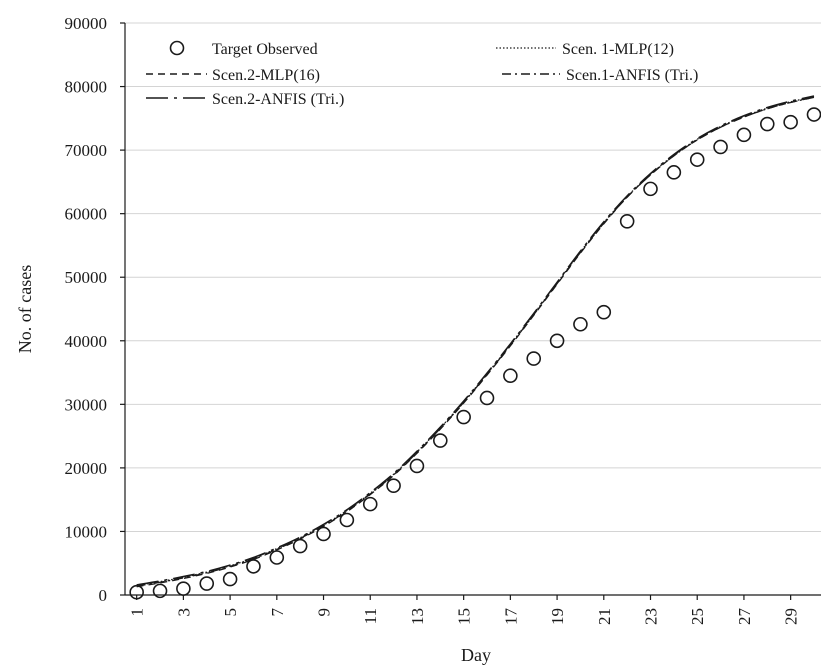 The width and height of the screenshot is (821, 670). Describe the element at coordinates (476, 655) in the screenshot. I see `x-axis-label: Day` at that location.